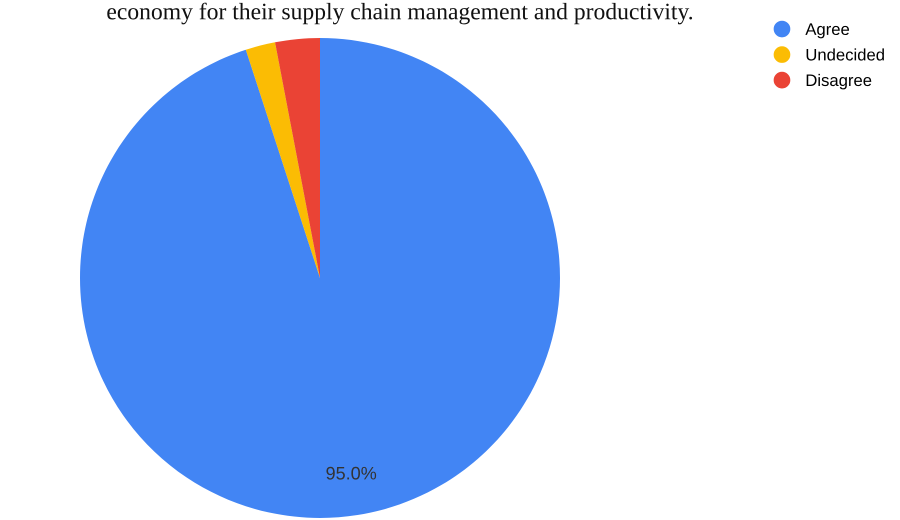  I want to click on legend-label: Agree, so click(827, 30).